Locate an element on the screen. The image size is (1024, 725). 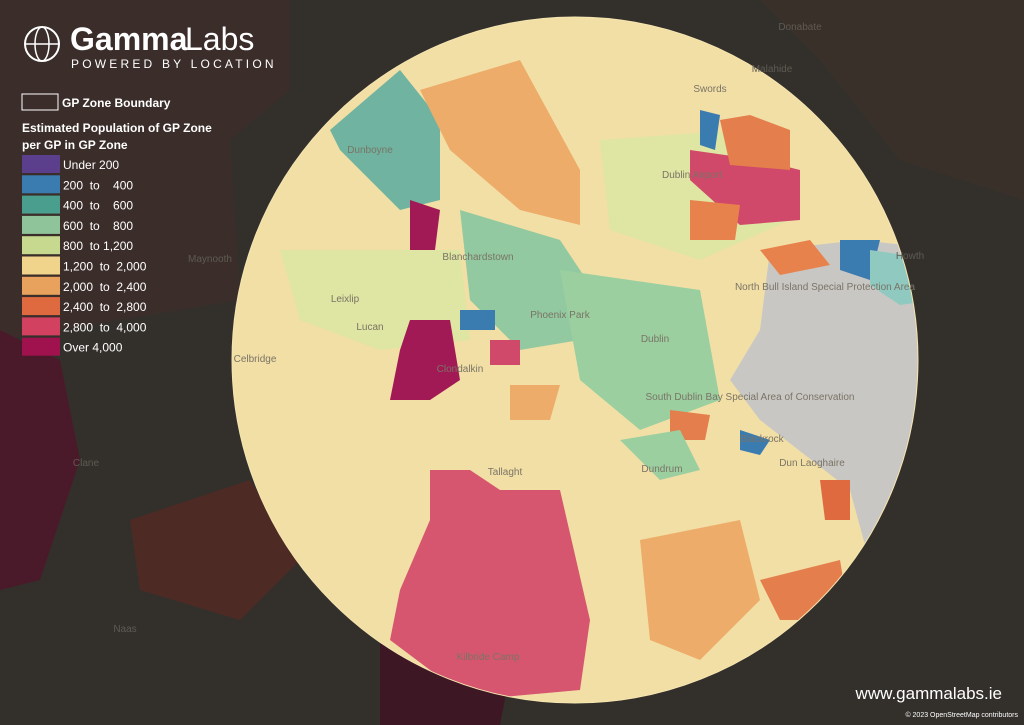
website: www.gammalabs.ie is located at coordinates (928, 693).